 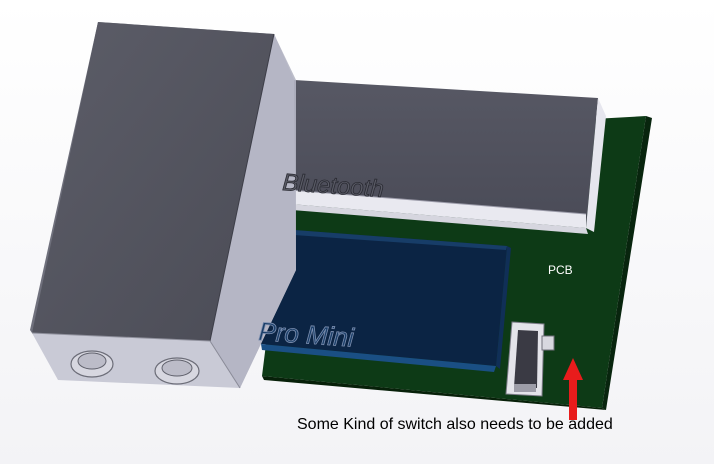 What do you see at coordinates (177, 371) in the screenshot?
I see `battery-terminal-right` at bounding box center [177, 371].